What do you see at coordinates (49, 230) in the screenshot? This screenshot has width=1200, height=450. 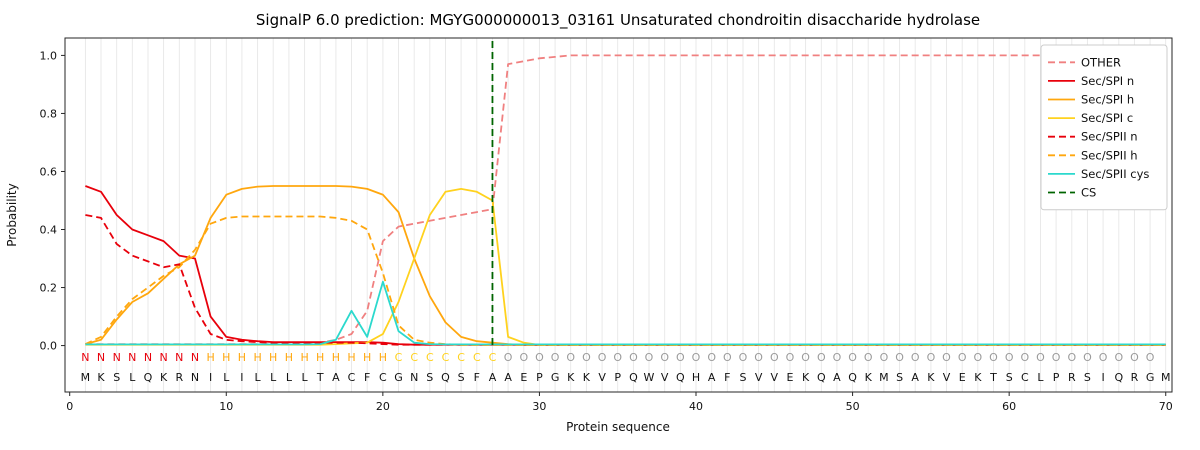 I see `y-tick-label: 0.4` at bounding box center [49, 230].